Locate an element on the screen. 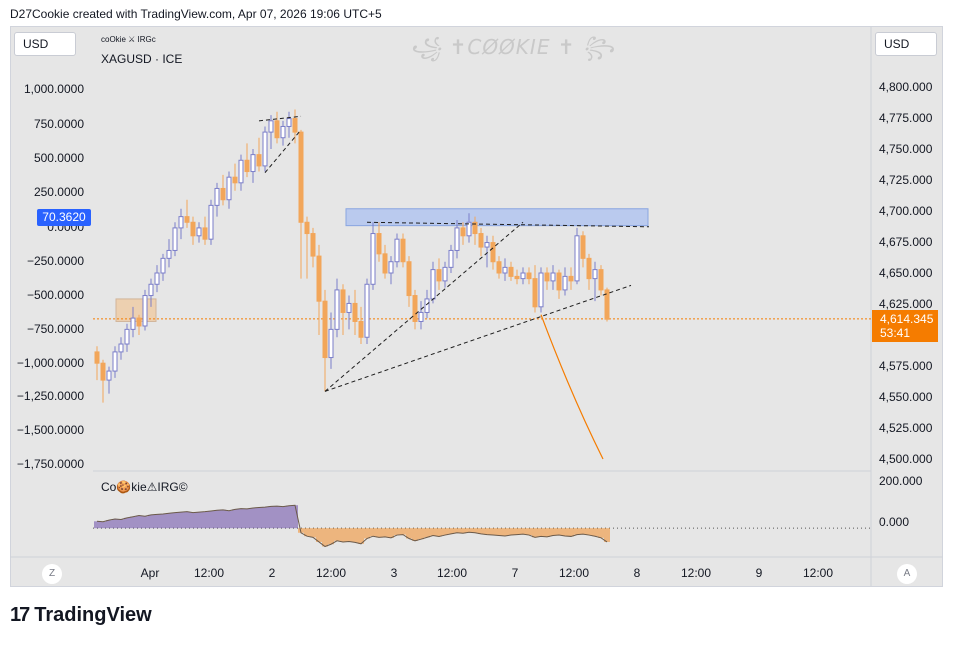 Image resolution: width=953 pixels, height=647 pixels. right-axis-tick: 4,550.000 is located at coordinates (906, 397).